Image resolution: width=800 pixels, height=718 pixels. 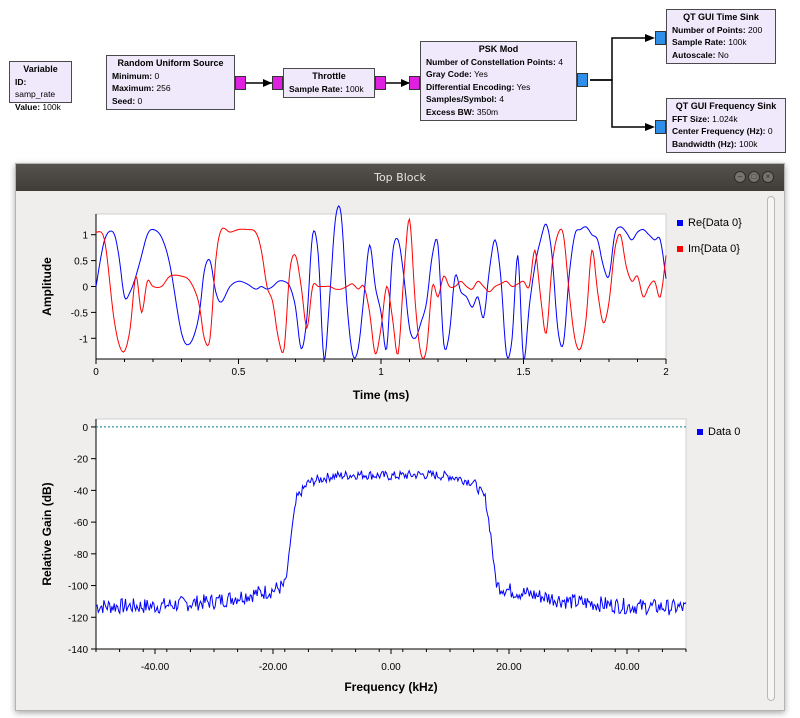 I want to click on legend-label: Data 0, so click(x=724, y=432).